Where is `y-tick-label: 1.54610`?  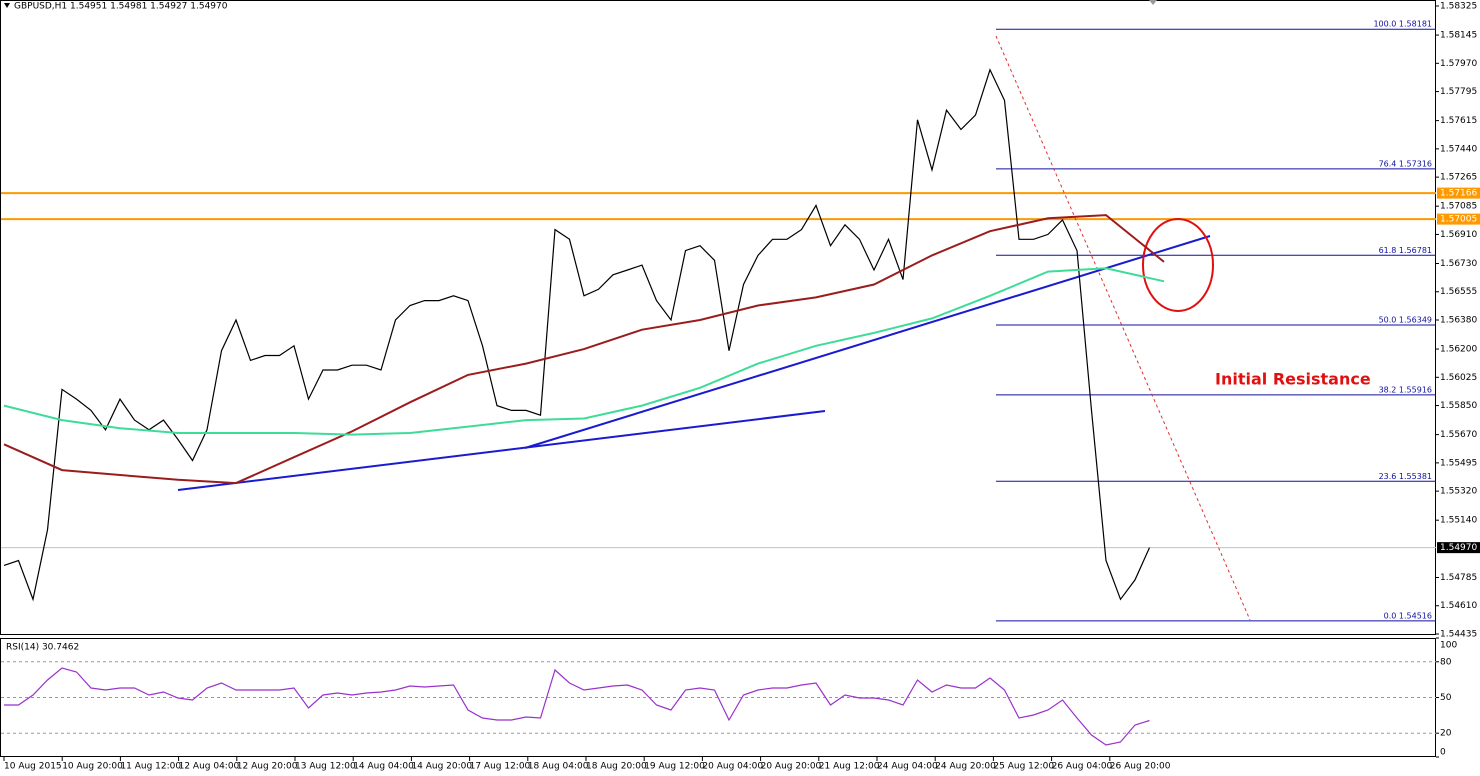 y-tick-label: 1.54610 is located at coordinates (1458, 606).